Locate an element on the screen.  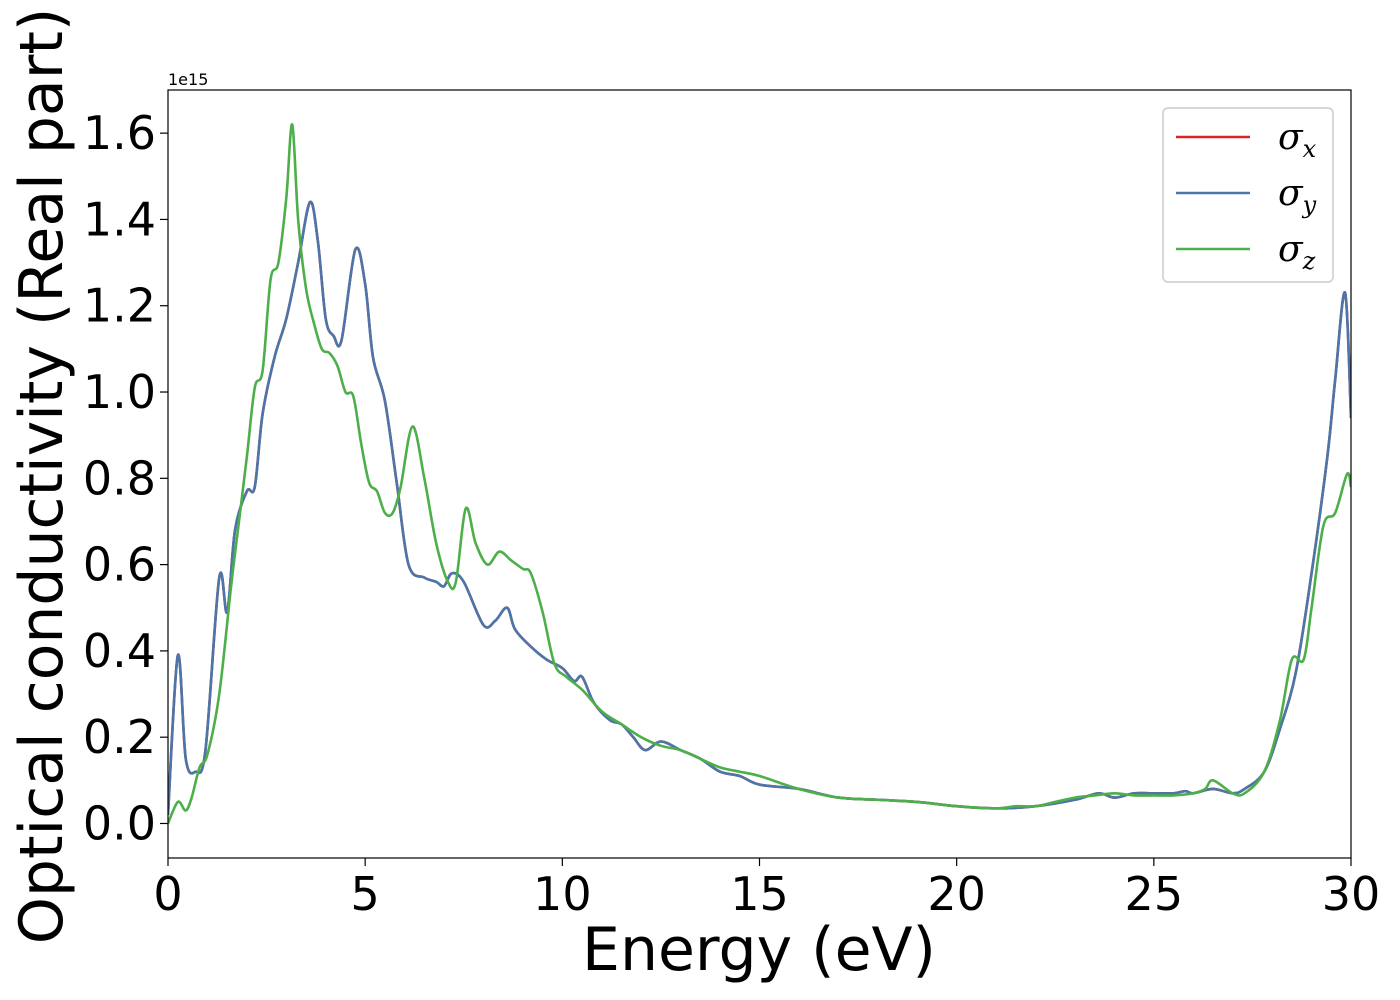
y-tick-label: 0.4 is located at coordinates (119, 651).